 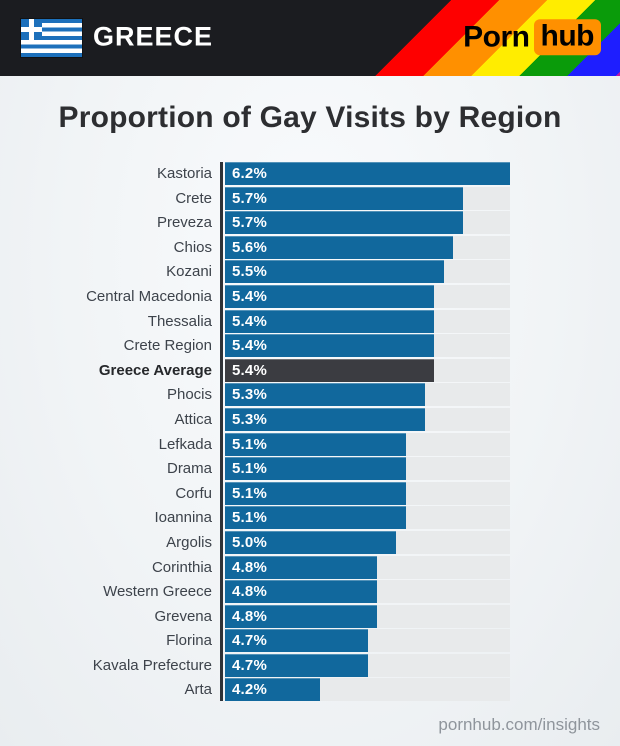 I want to click on chart-row: Arta 4.2%, so click(x=310, y=690).